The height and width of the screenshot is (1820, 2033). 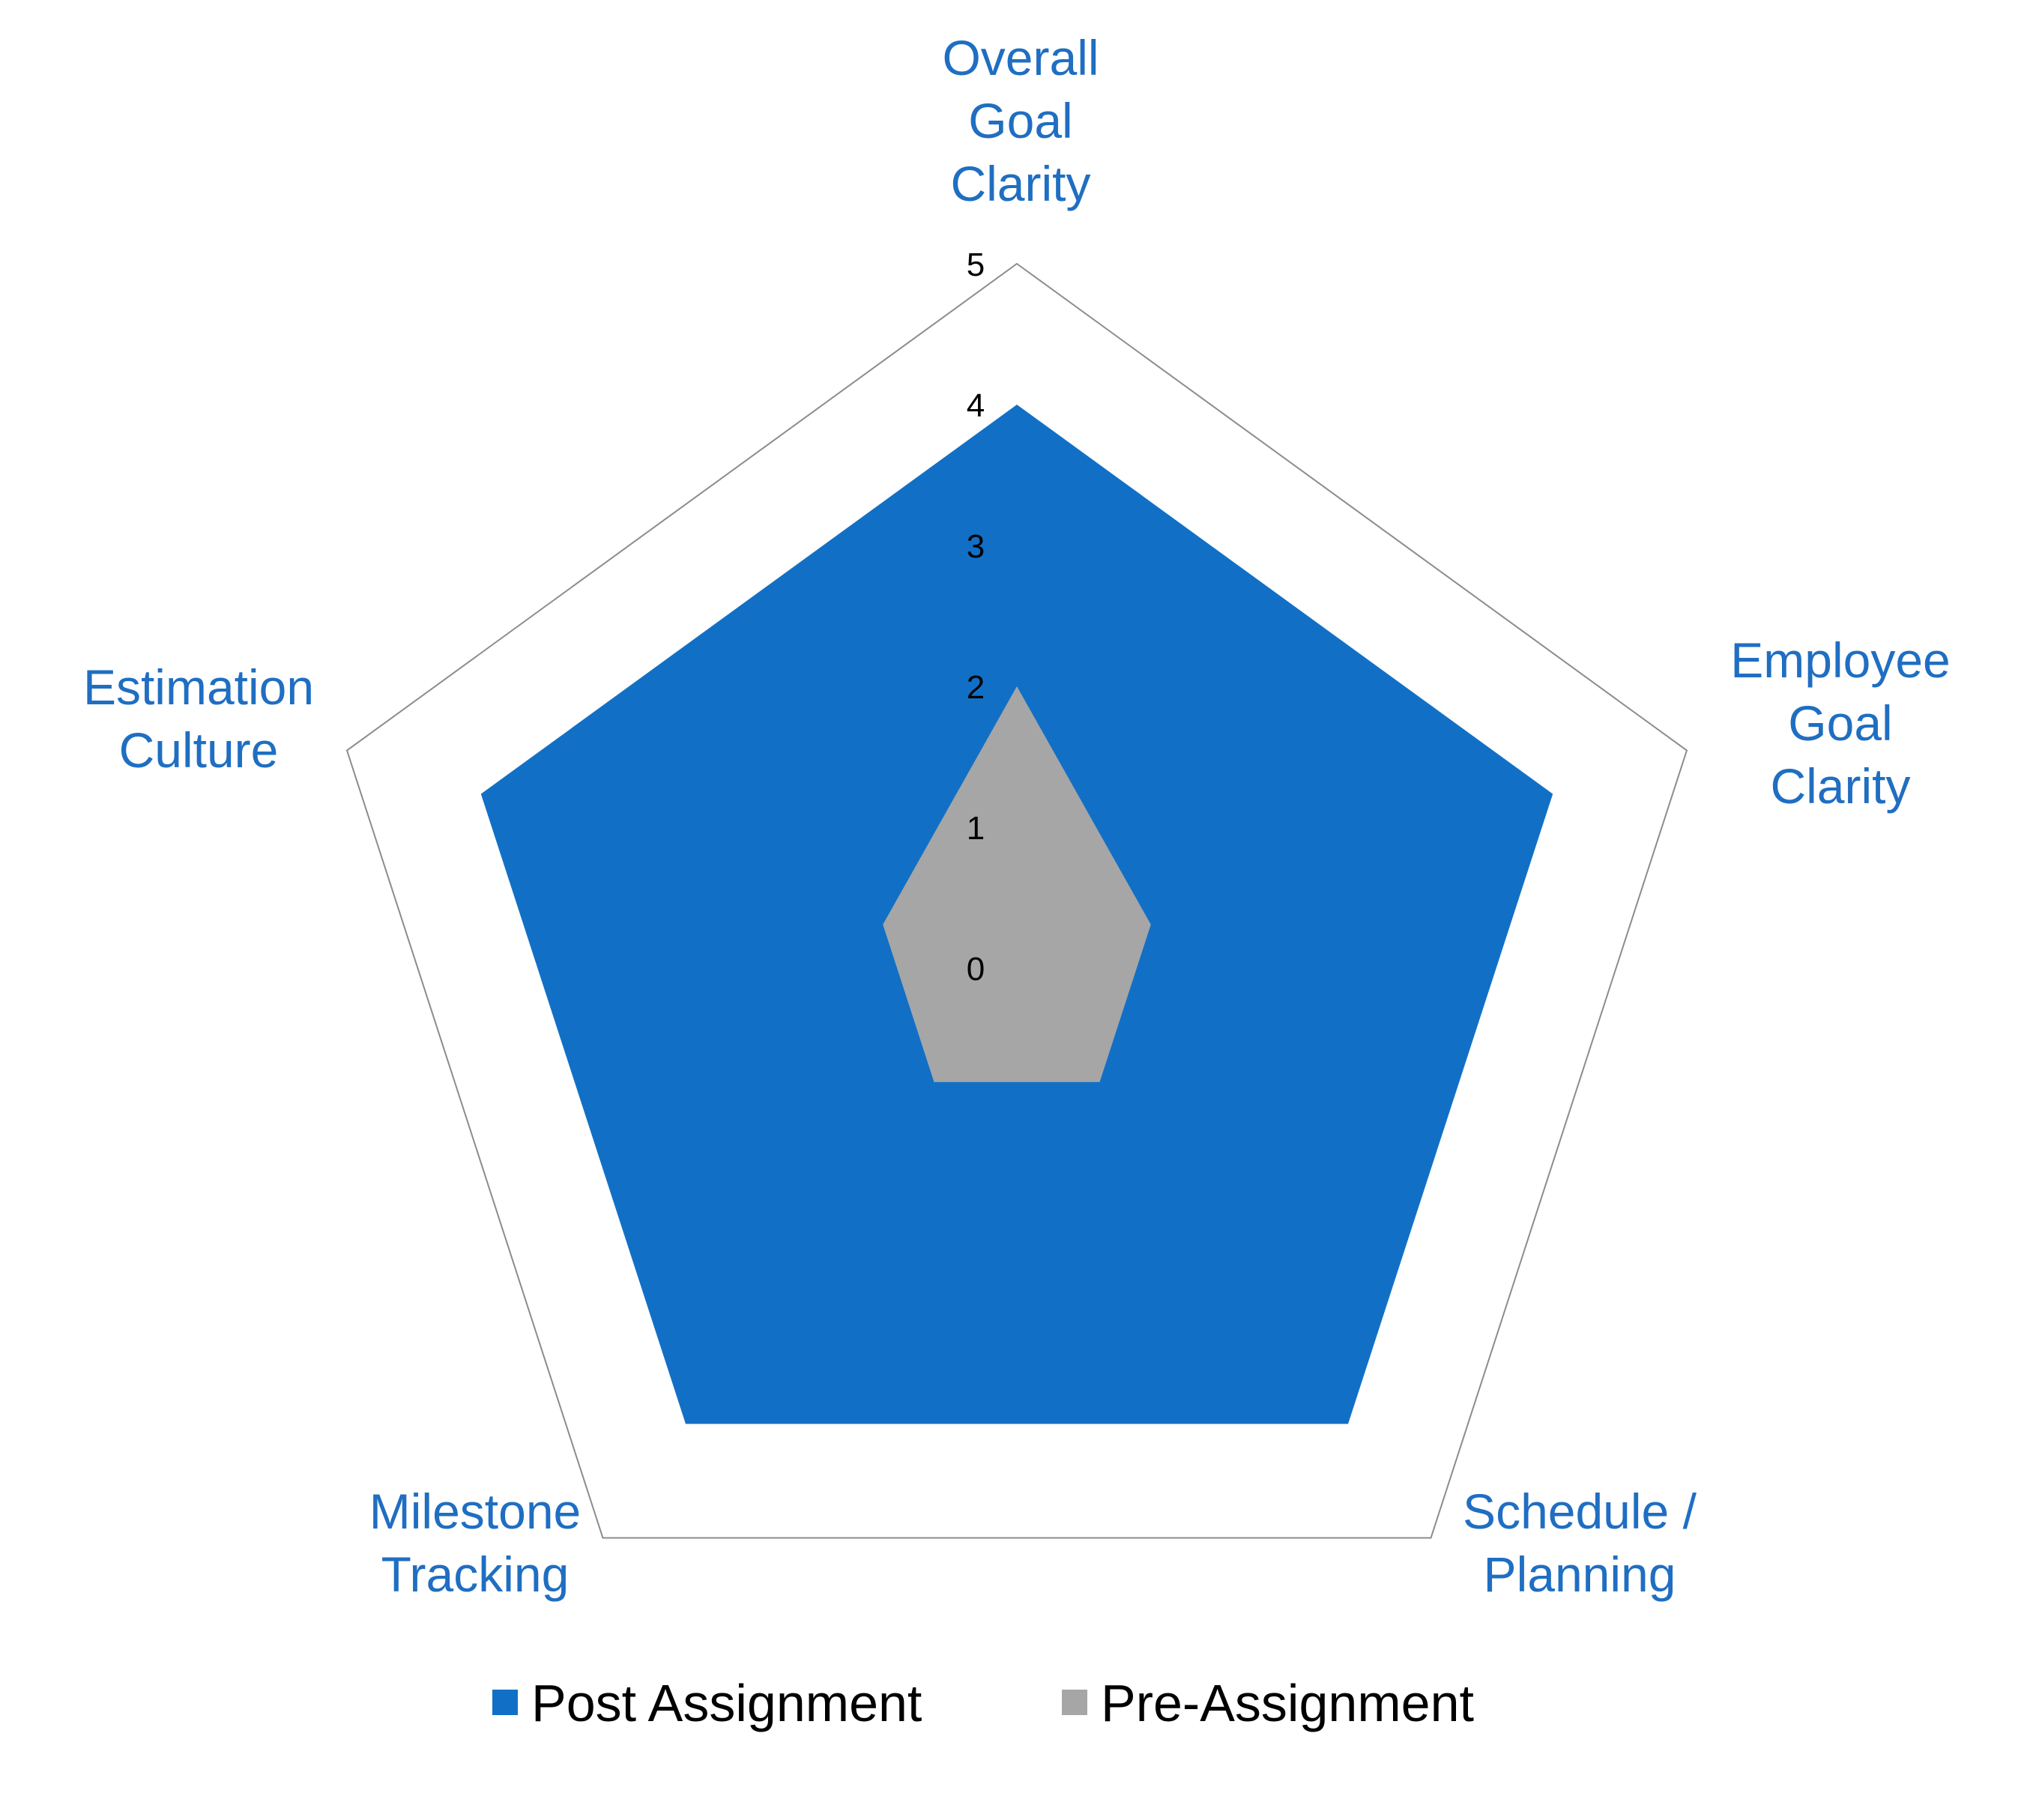 I want to click on category-label-overall-goal-clarity: Overall Goal Clarity, so click(x=1021, y=120).